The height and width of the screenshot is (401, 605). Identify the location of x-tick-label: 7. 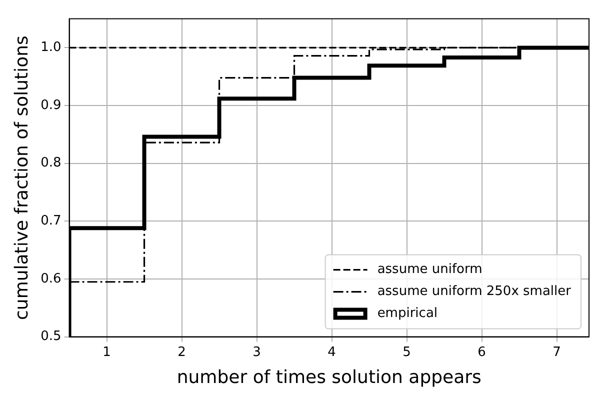
(556, 352).